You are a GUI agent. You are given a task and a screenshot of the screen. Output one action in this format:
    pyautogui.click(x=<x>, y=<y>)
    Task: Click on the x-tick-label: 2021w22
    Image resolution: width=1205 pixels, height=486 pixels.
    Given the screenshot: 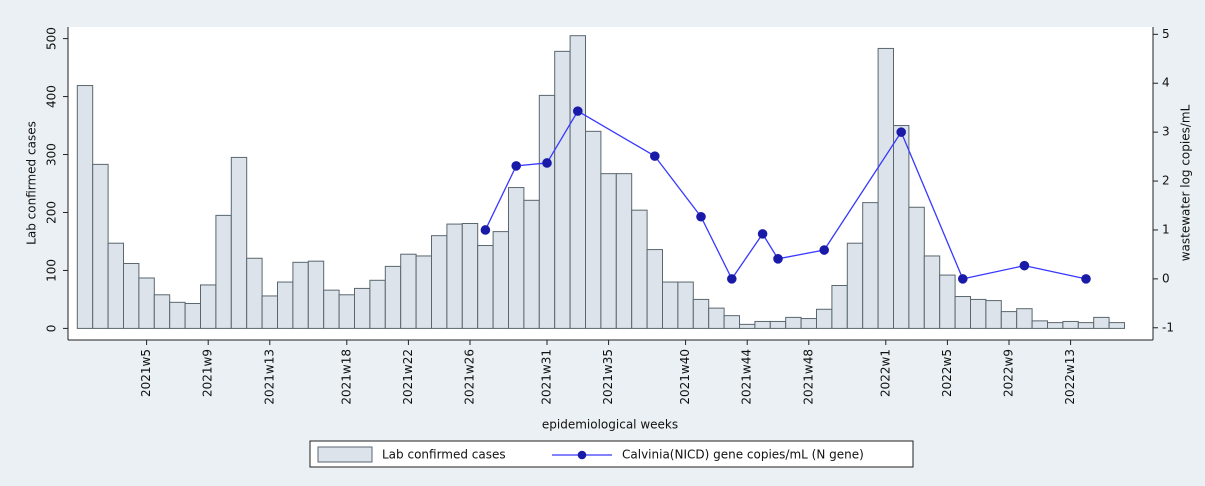 What is the action you would take?
    pyautogui.click(x=408, y=377)
    